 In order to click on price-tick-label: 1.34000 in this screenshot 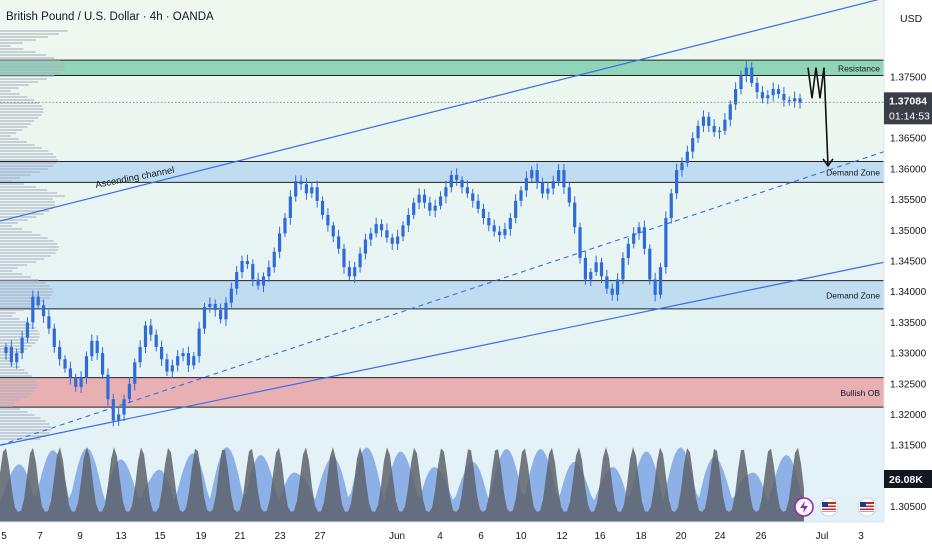, I will do `click(908, 292)`.